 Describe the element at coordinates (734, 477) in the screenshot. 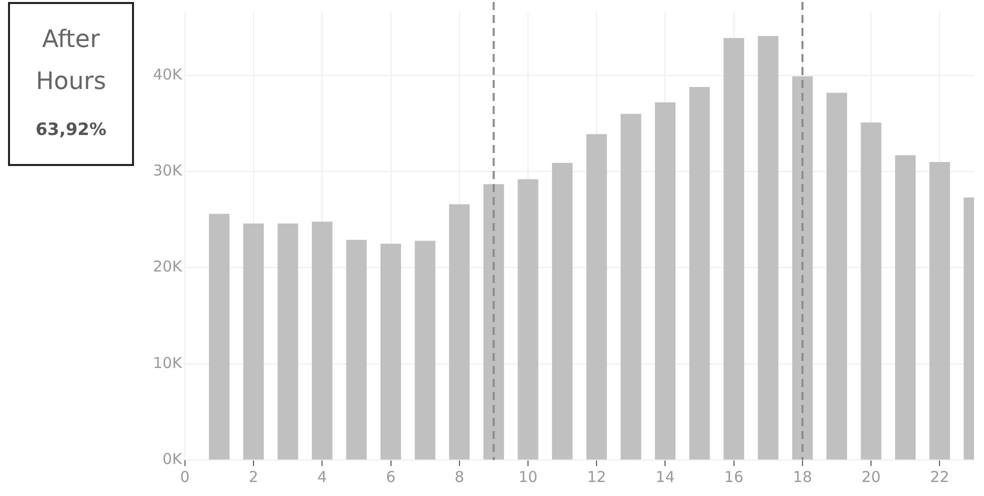

I see `x-tick-label: 16` at that location.